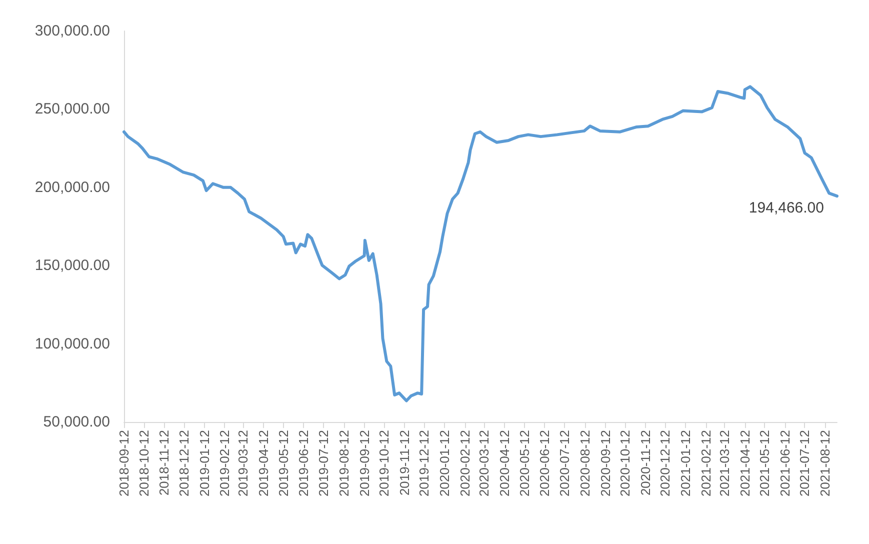 This screenshot has width=869, height=544. What do you see at coordinates (384, 463) in the screenshot?
I see `x-tick-label: 2019-10-12` at bounding box center [384, 463].